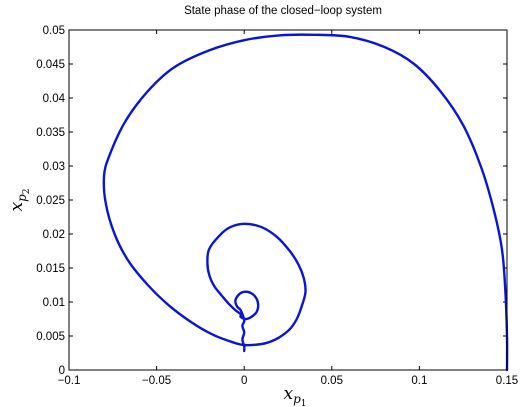 Image resolution: width=527 pixels, height=407 pixels. I want to click on x-tick-label: −0.05, so click(156, 381).